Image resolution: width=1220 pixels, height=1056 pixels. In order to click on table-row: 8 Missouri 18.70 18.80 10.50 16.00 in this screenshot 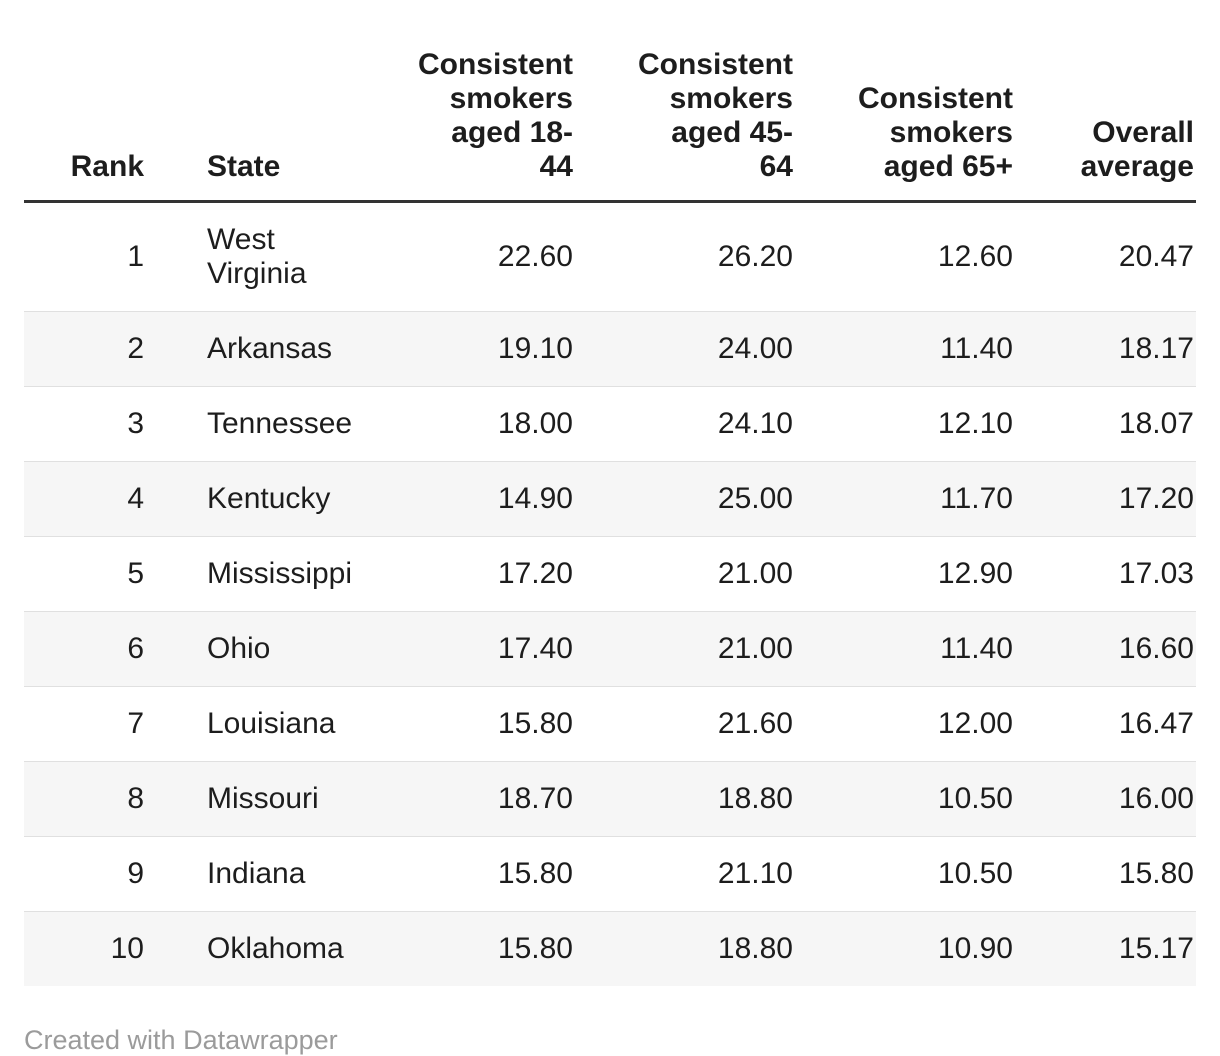, I will do `click(610, 799)`.